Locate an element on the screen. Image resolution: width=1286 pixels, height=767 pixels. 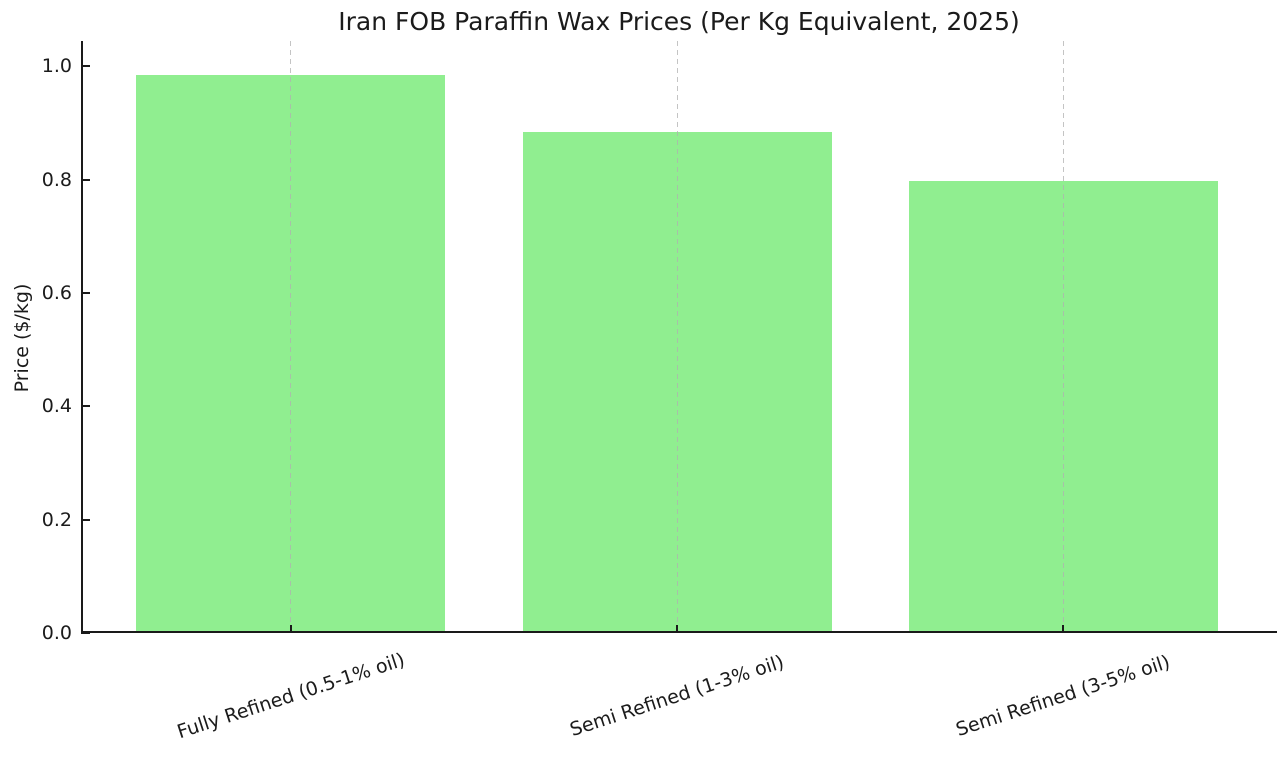
x-tick-label: Semi Refined (3-5% oil) is located at coordinates (1063, 696).